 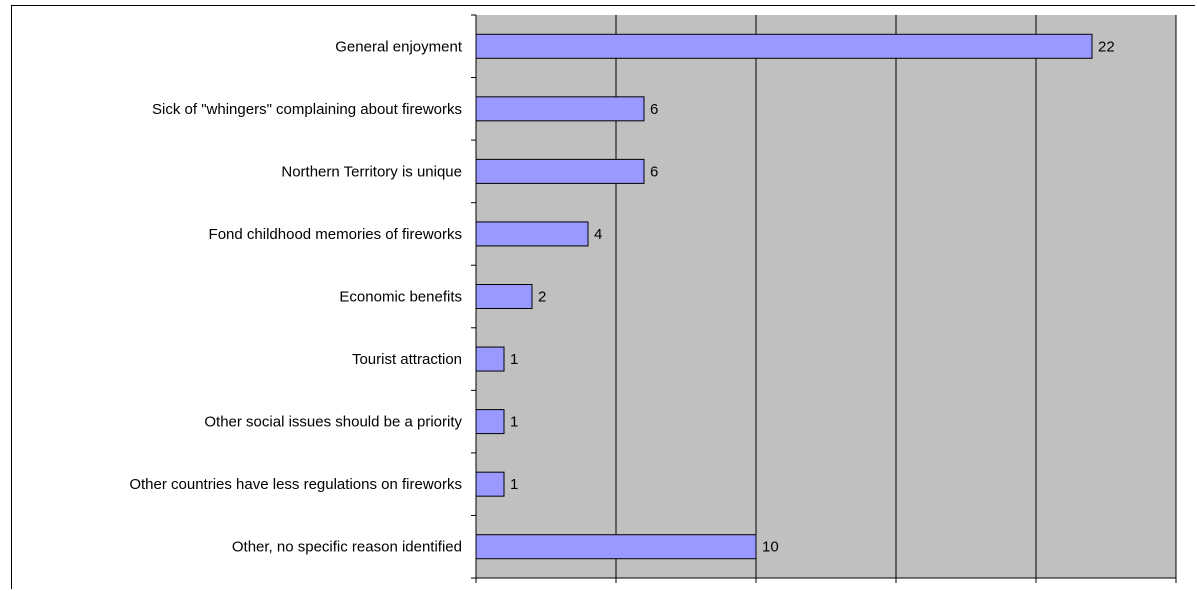 What do you see at coordinates (407, 359) in the screenshot?
I see `category-label: Tourist attraction` at bounding box center [407, 359].